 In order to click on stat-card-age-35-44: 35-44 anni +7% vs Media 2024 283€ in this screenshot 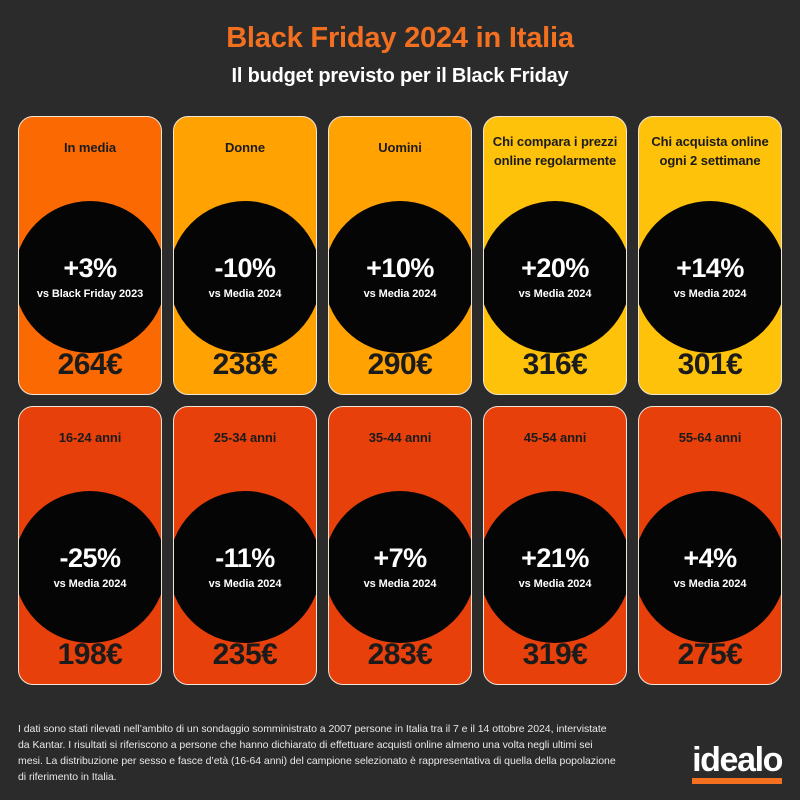, I will do `click(400, 545)`.